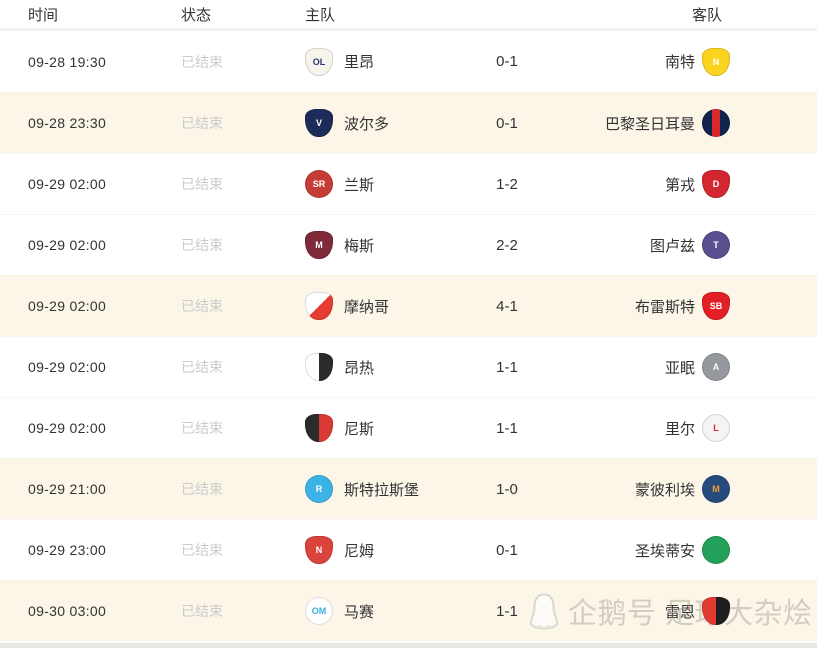 Image resolution: width=817 pixels, height=648 pixels. Describe the element at coordinates (679, 62) in the screenshot. I see `away-team-name: 南特` at that location.